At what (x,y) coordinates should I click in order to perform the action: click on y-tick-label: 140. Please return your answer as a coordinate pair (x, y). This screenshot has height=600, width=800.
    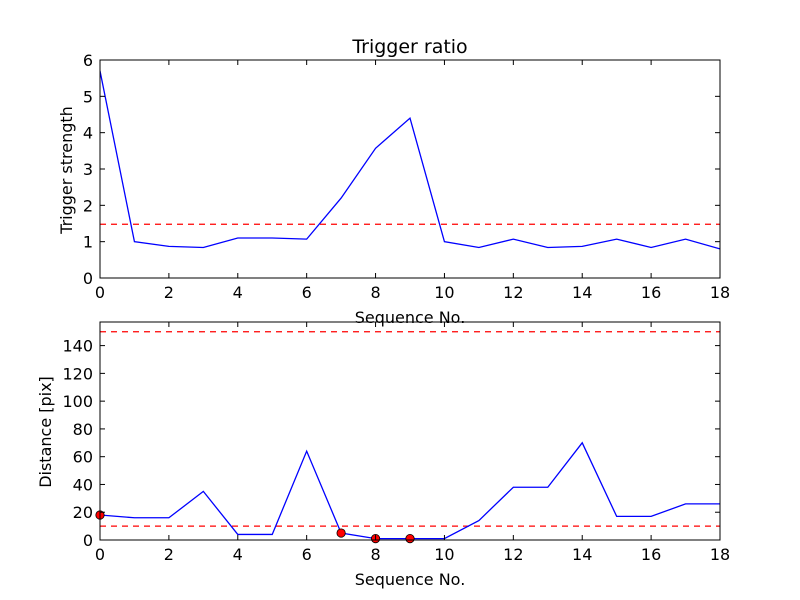
    Looking at the image, I should click on (77, 346).